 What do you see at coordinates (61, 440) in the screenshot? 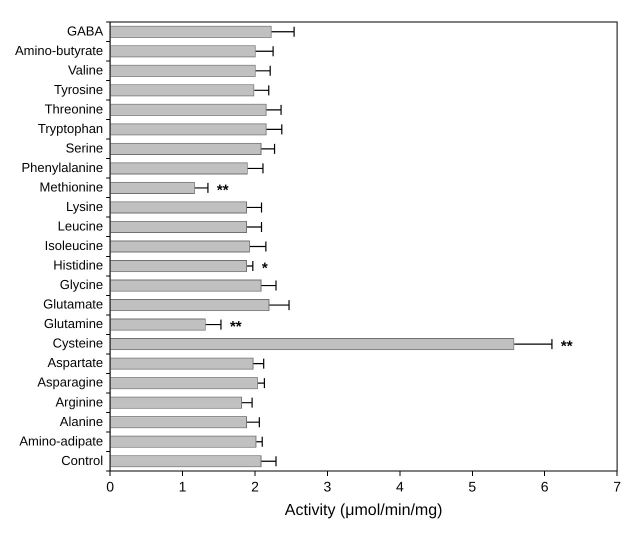
I see `y-tick-label: Amino-adipate` at bounding box center [61, 440].